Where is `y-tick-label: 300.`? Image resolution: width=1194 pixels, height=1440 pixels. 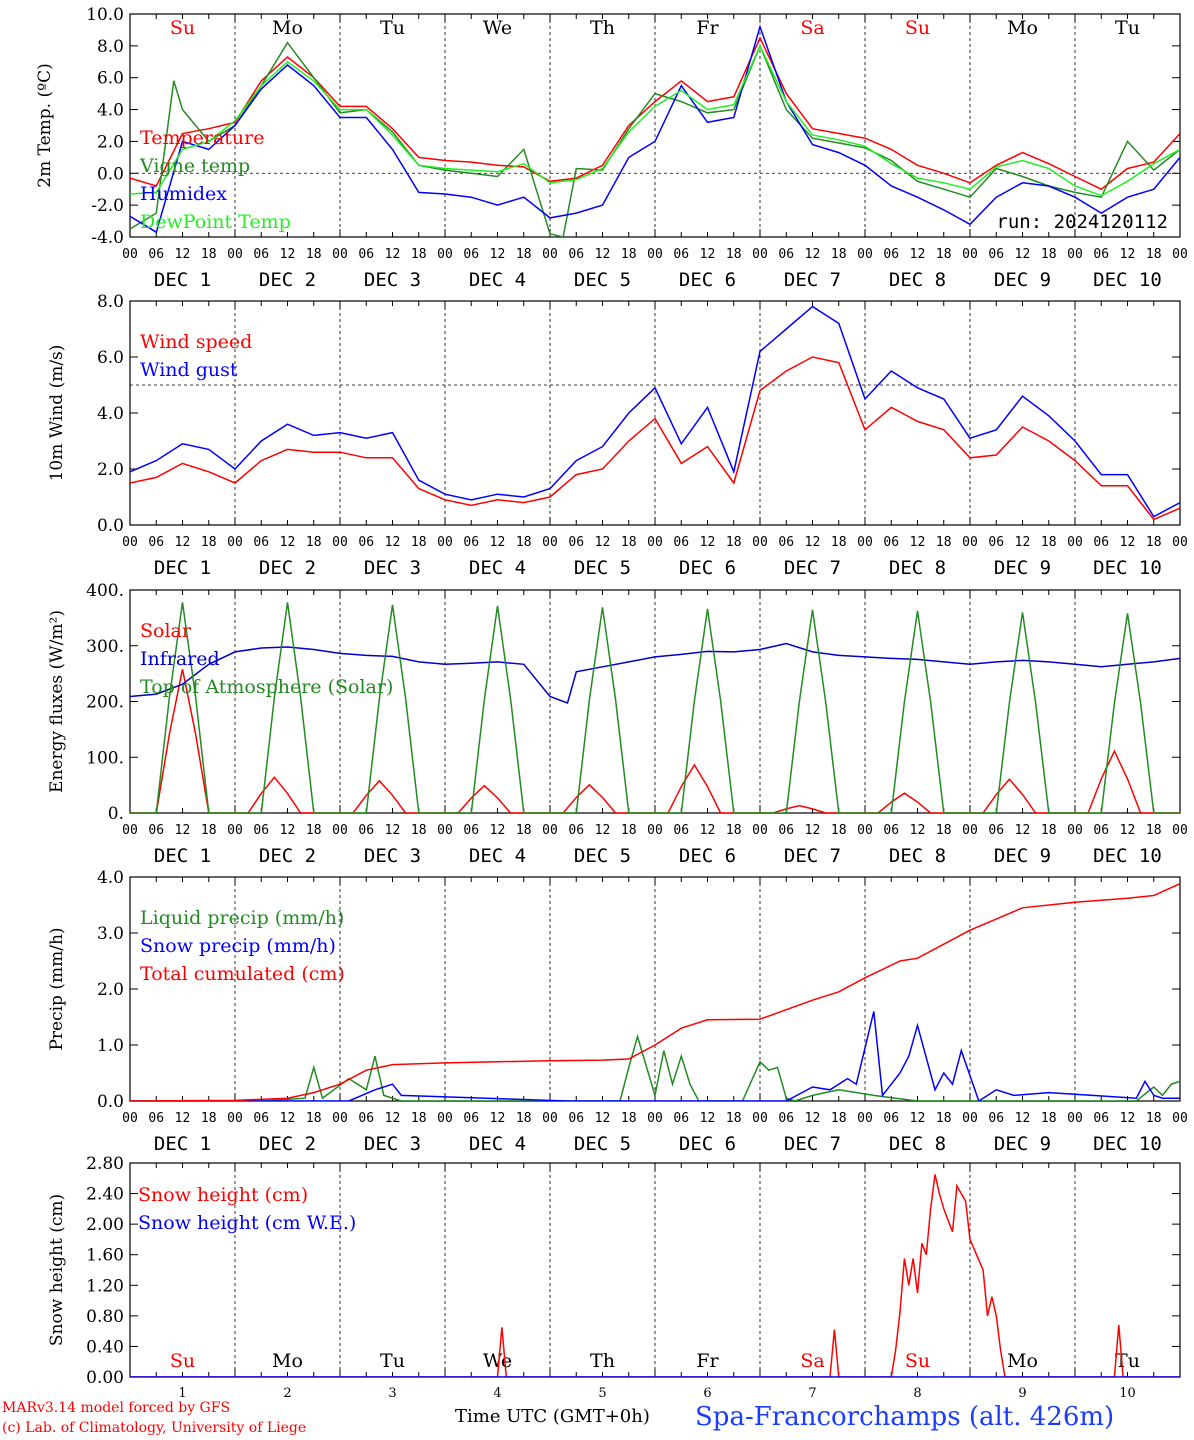 y-tick-label: 300. is located at coordinates (105, 647).